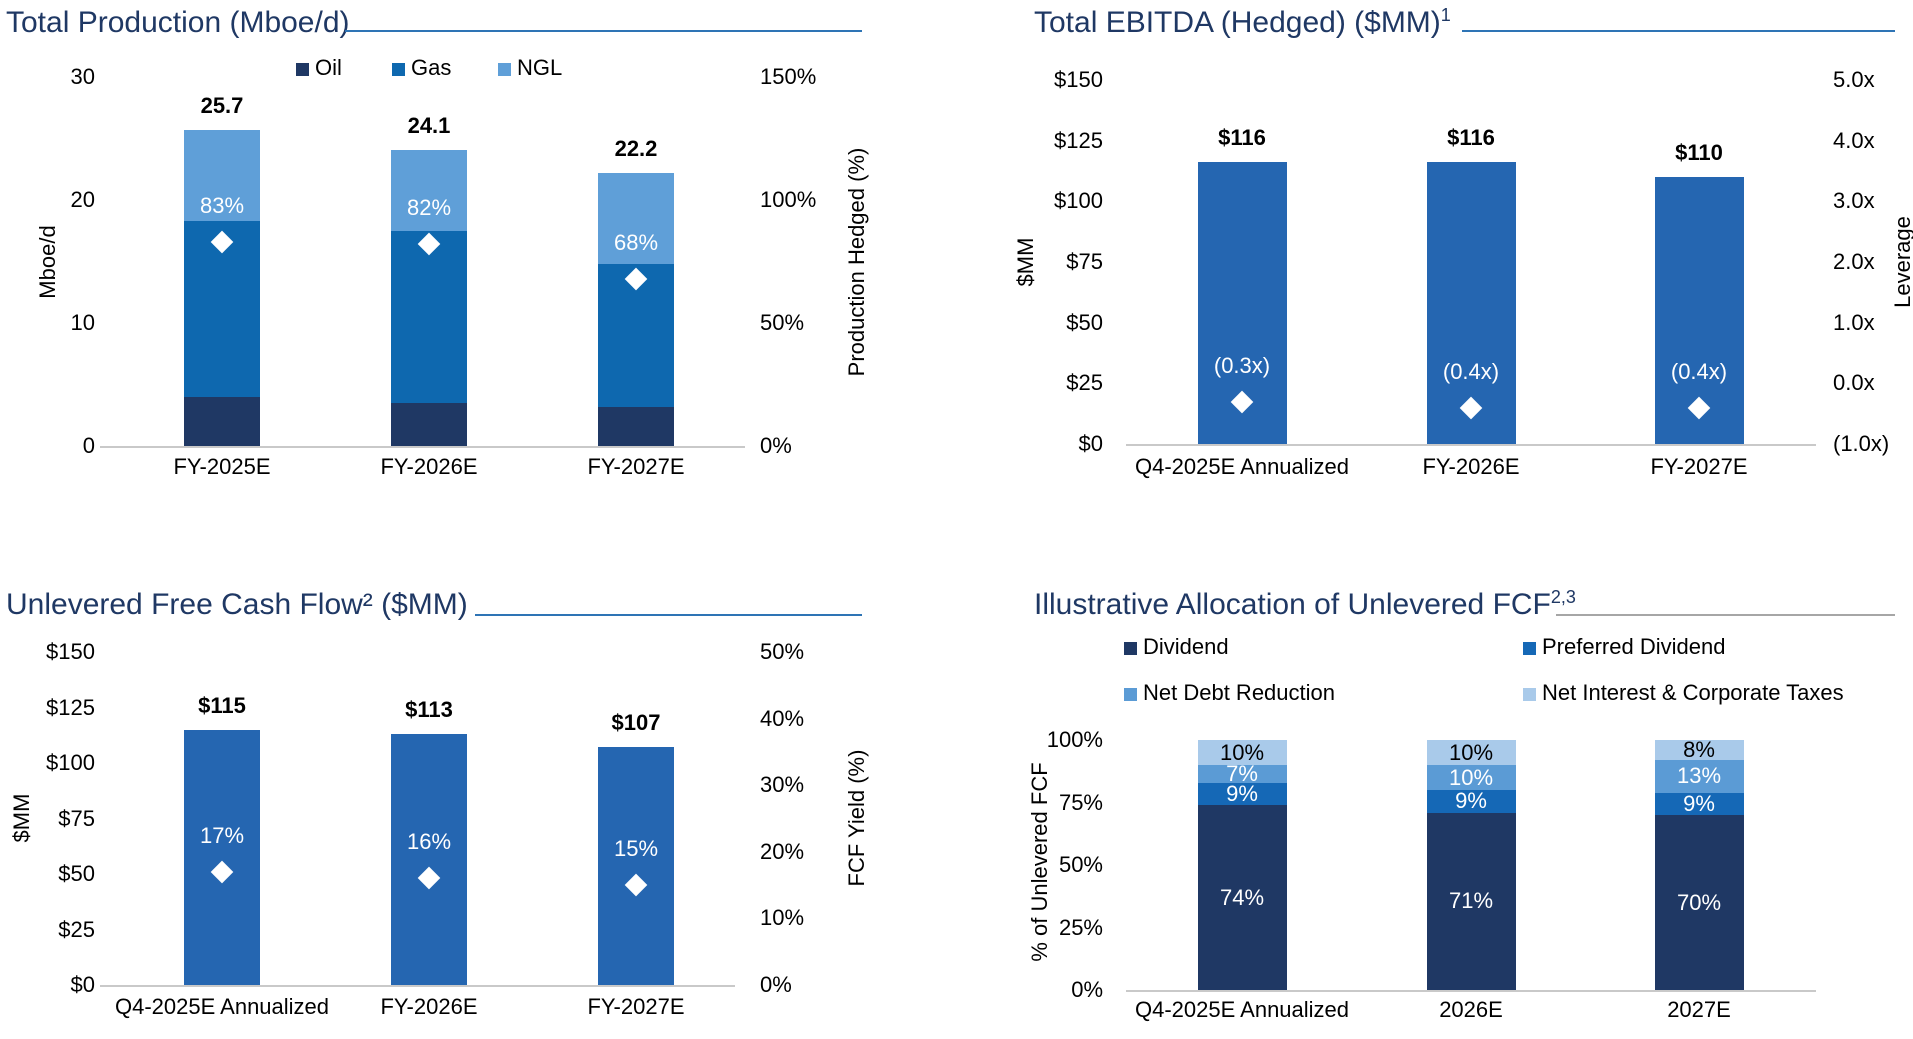 Image resolution: width=1913 pixels, height=1039 pixels. Describe the element at coordinates (1854, 261) in the screenshot. I see `right-axis-tick-label: 2.0x` at that location.